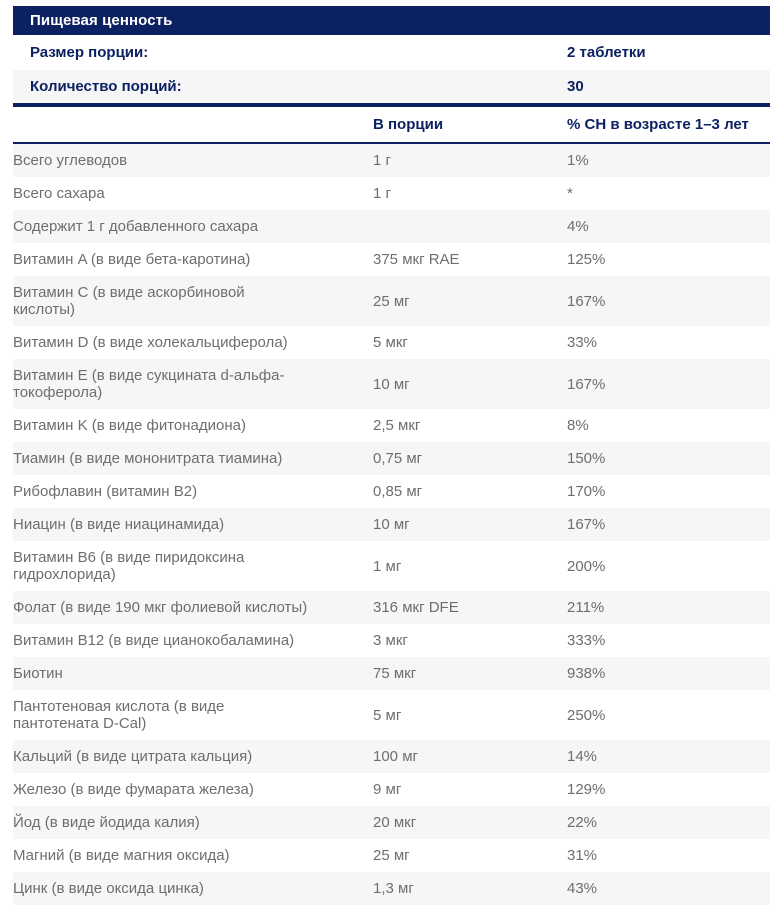  I want to click on table-row: Всего сахара 1 г *, so click(391, 193).